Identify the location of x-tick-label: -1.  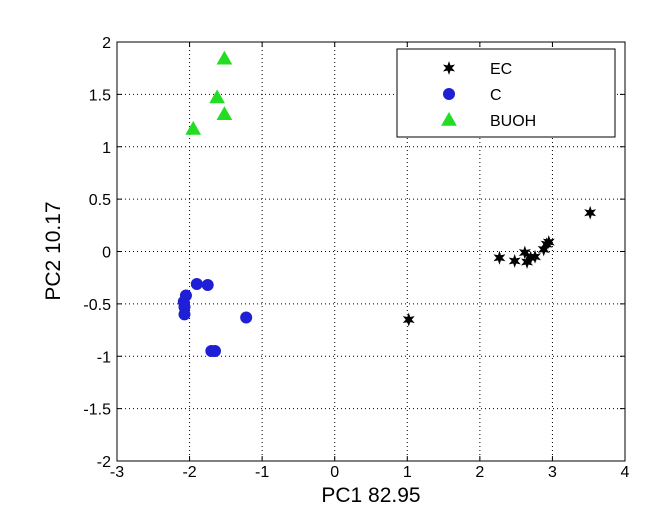
(262, 472).